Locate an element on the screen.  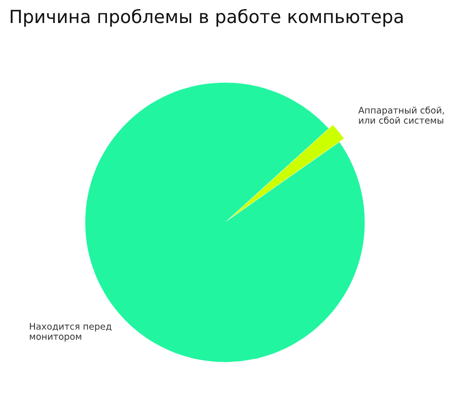
slice-label: Аппаратный сбой, или сбой системы is located at coordinates (401, 115).